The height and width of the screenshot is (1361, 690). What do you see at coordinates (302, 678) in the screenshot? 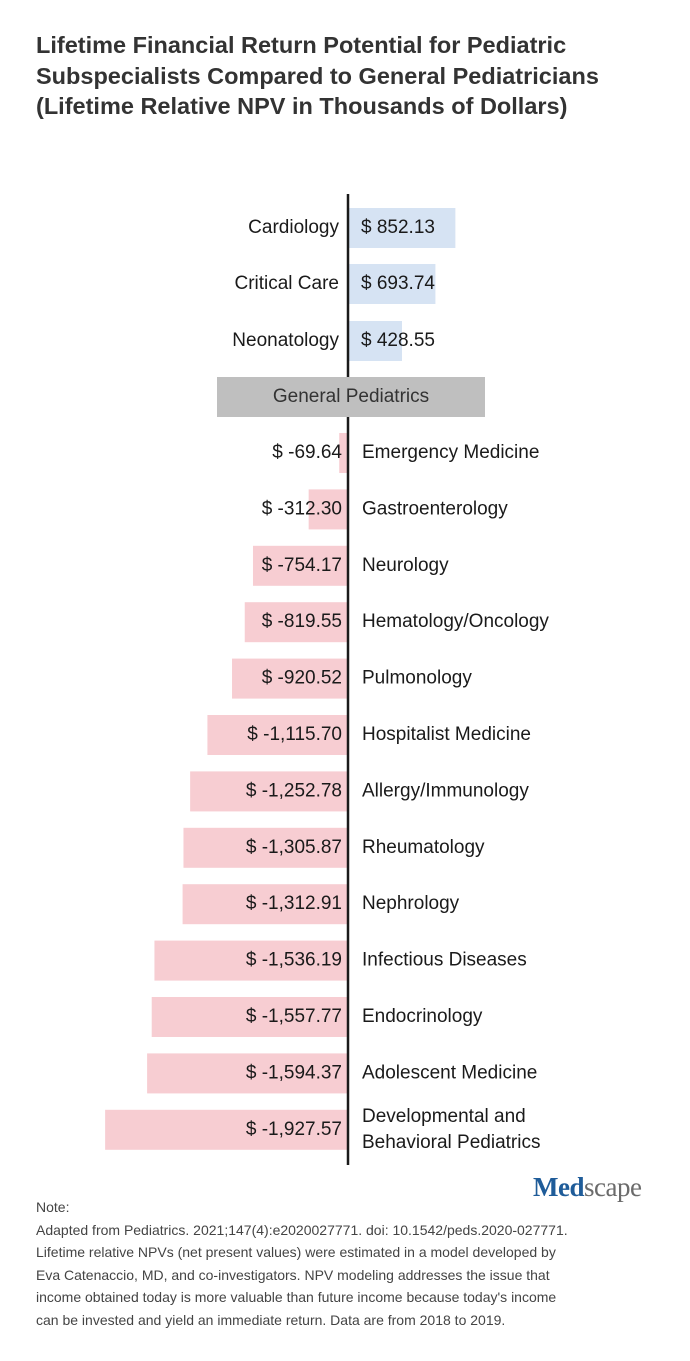
I see `value-label: $ -920.52` at bounding box center [302, 678].